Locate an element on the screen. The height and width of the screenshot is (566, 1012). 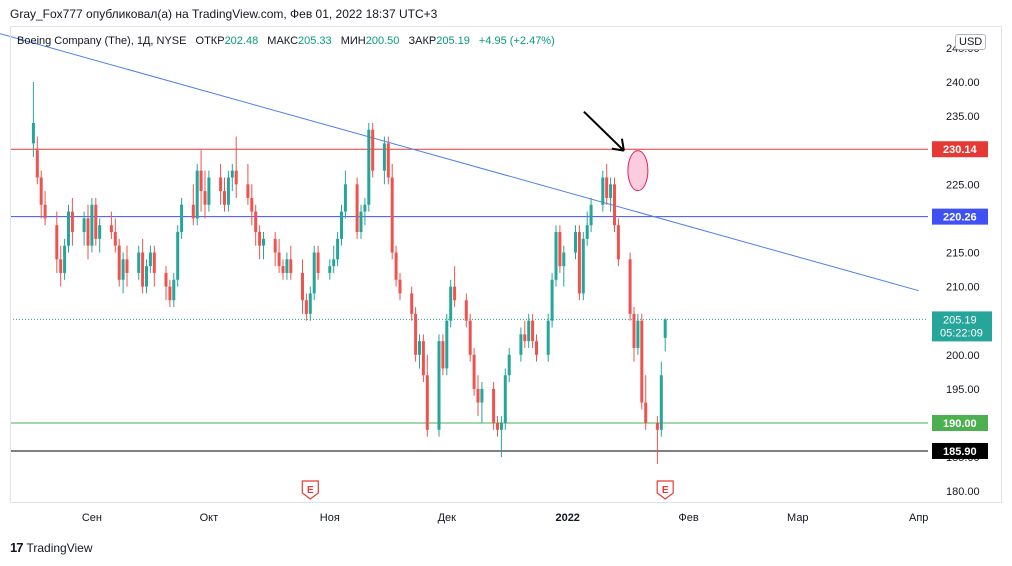
symbol-title: Boeing Company (The), 1Д, NYSE is located at coordinates (102, 41).